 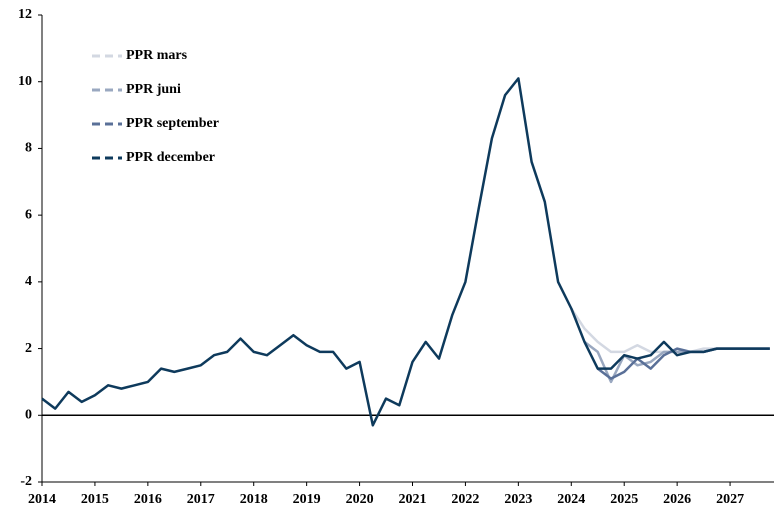 What do you see at coordinates (170, 157) in the screenshot?
I see `legend-label: PPR december` at bounding box center [170, 157].